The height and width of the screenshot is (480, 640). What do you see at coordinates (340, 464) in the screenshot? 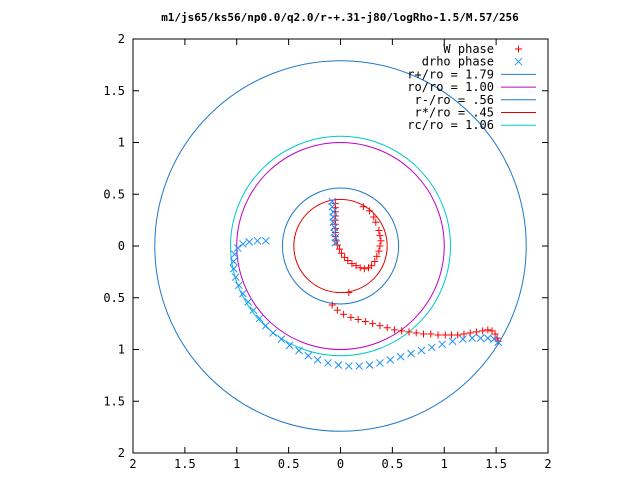
I see `x-tick-label: 0` at bounding box center [340, 464].